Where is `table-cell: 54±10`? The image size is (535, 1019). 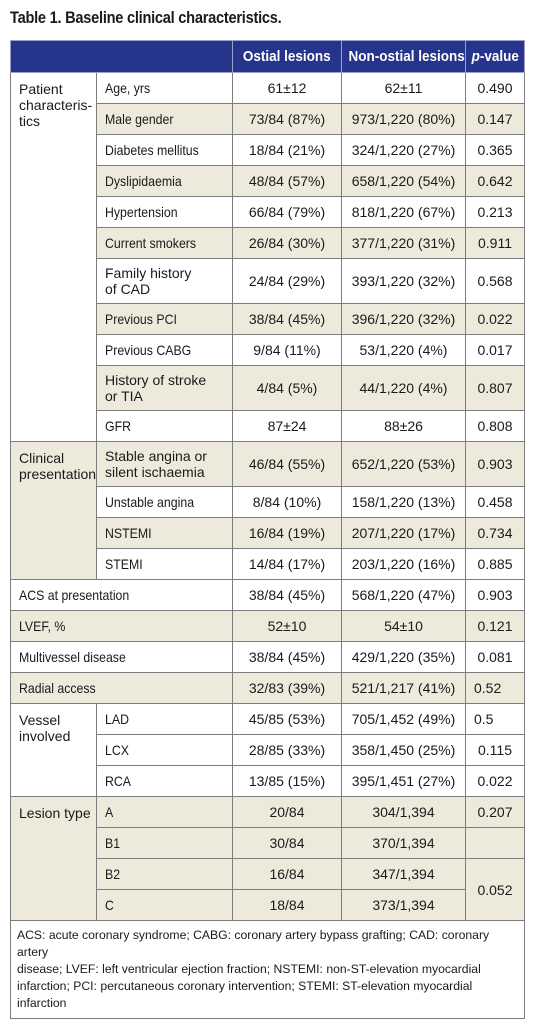 table-cell: 54±10 is located at coordinates (403, 626).